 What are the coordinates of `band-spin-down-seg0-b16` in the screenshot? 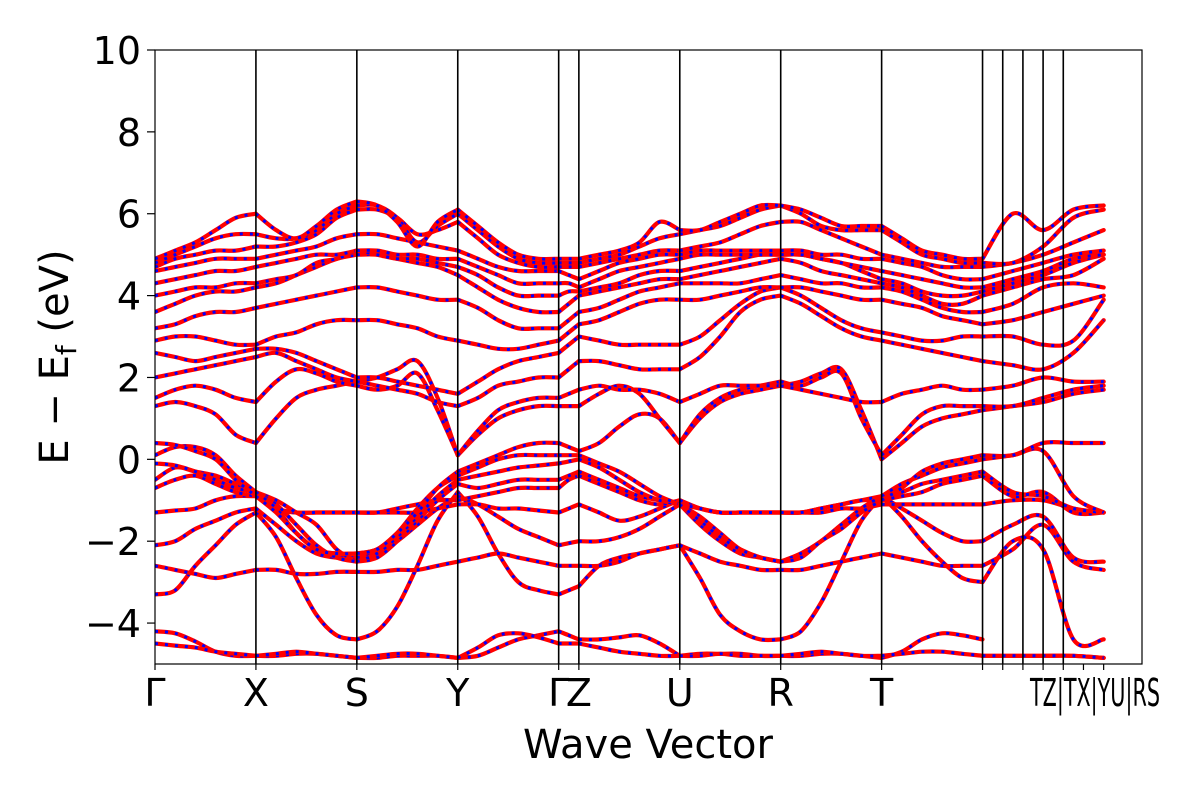 It's located at (206, 318).